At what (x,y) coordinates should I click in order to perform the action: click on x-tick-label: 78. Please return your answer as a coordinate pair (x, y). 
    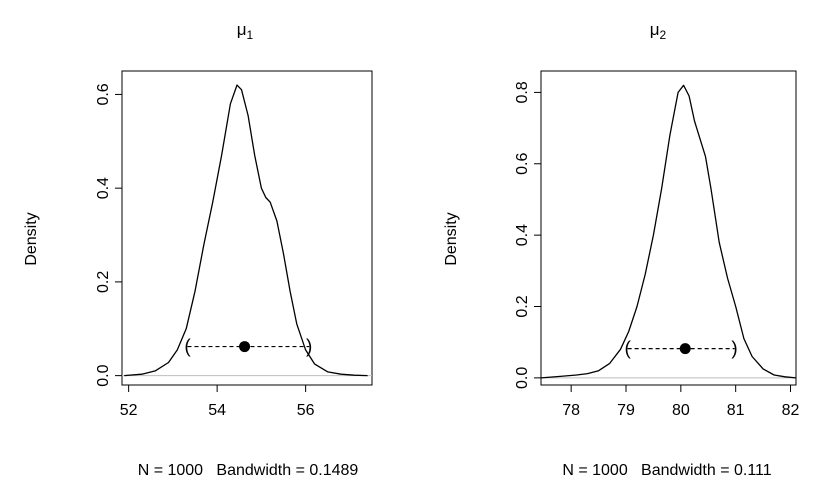
    Looking at the image, I should click on (571, 410).